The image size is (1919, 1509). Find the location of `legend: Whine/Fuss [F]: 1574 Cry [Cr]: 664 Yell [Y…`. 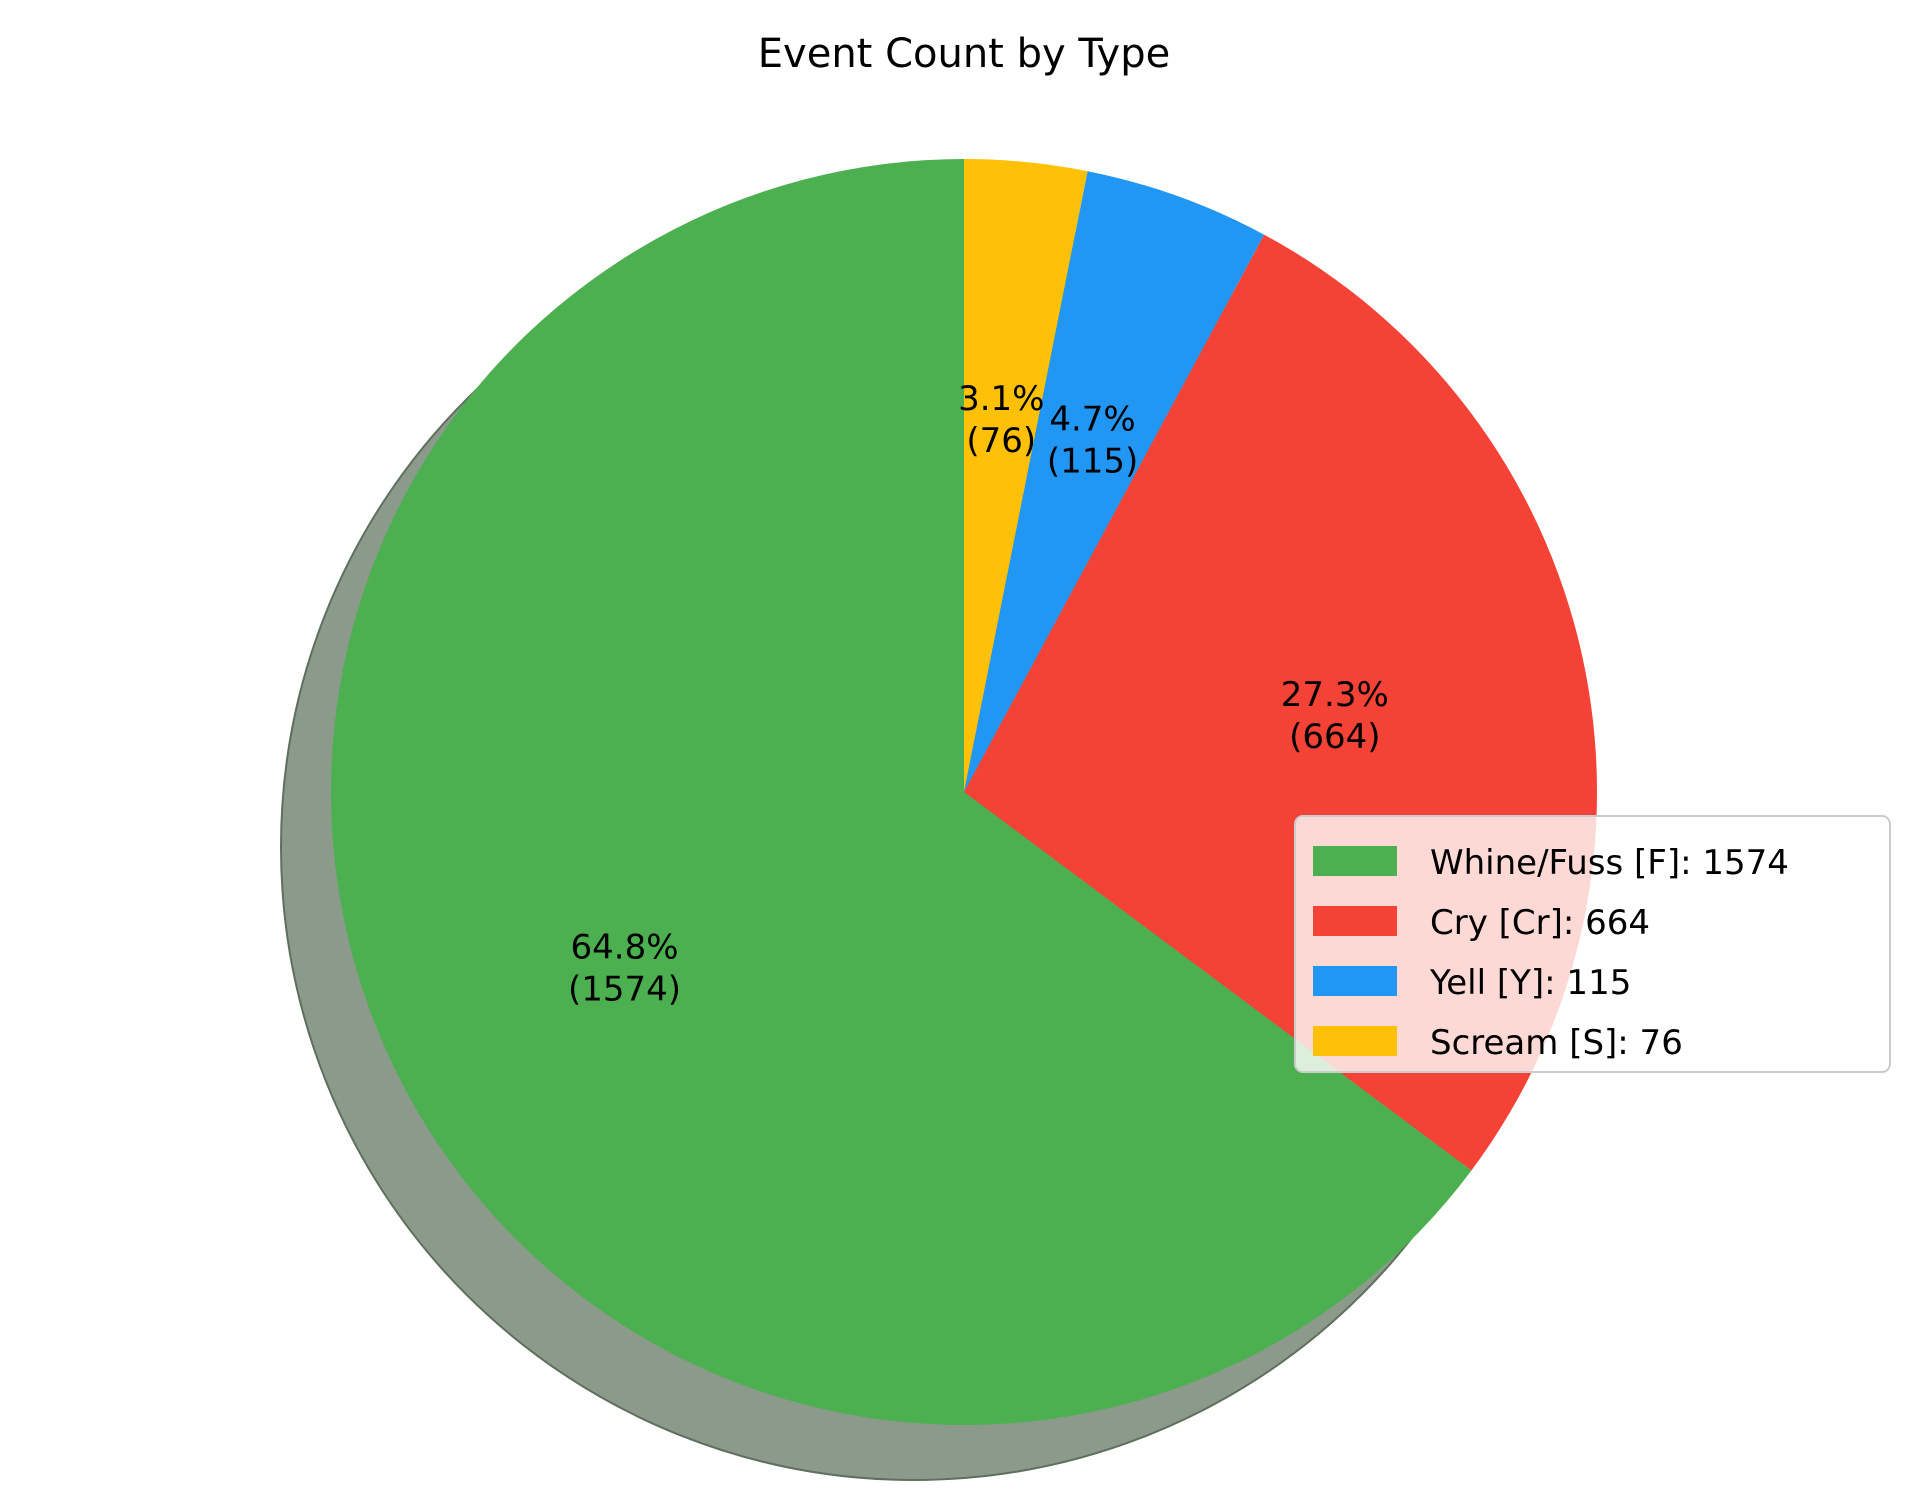

legend: Whine/Fuss [F]: 1574 Cry [Cr]: 664 Yell [Y… is located at coordinates (1592, 944).